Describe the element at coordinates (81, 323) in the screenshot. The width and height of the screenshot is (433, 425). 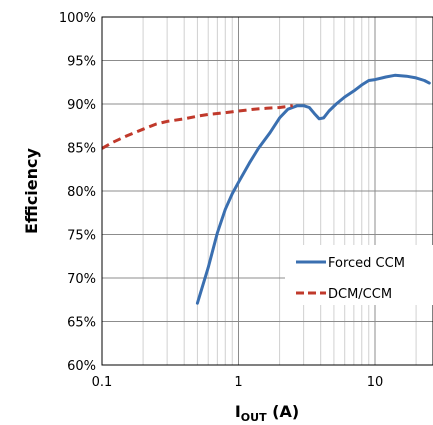
I see `y-tick-label: 65%` at that location.